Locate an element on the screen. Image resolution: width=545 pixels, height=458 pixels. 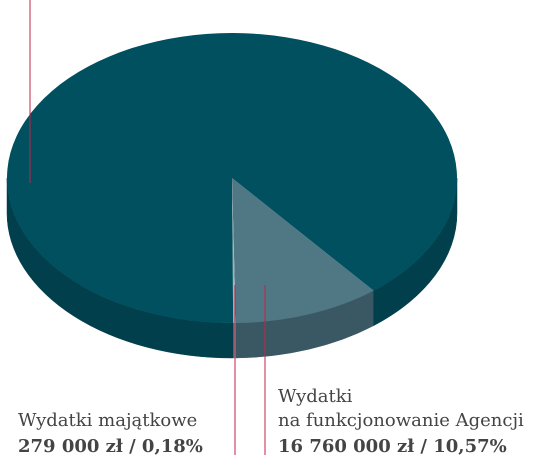
slice-label: Wydatki majątkowe is located at coordinates (108, 420).